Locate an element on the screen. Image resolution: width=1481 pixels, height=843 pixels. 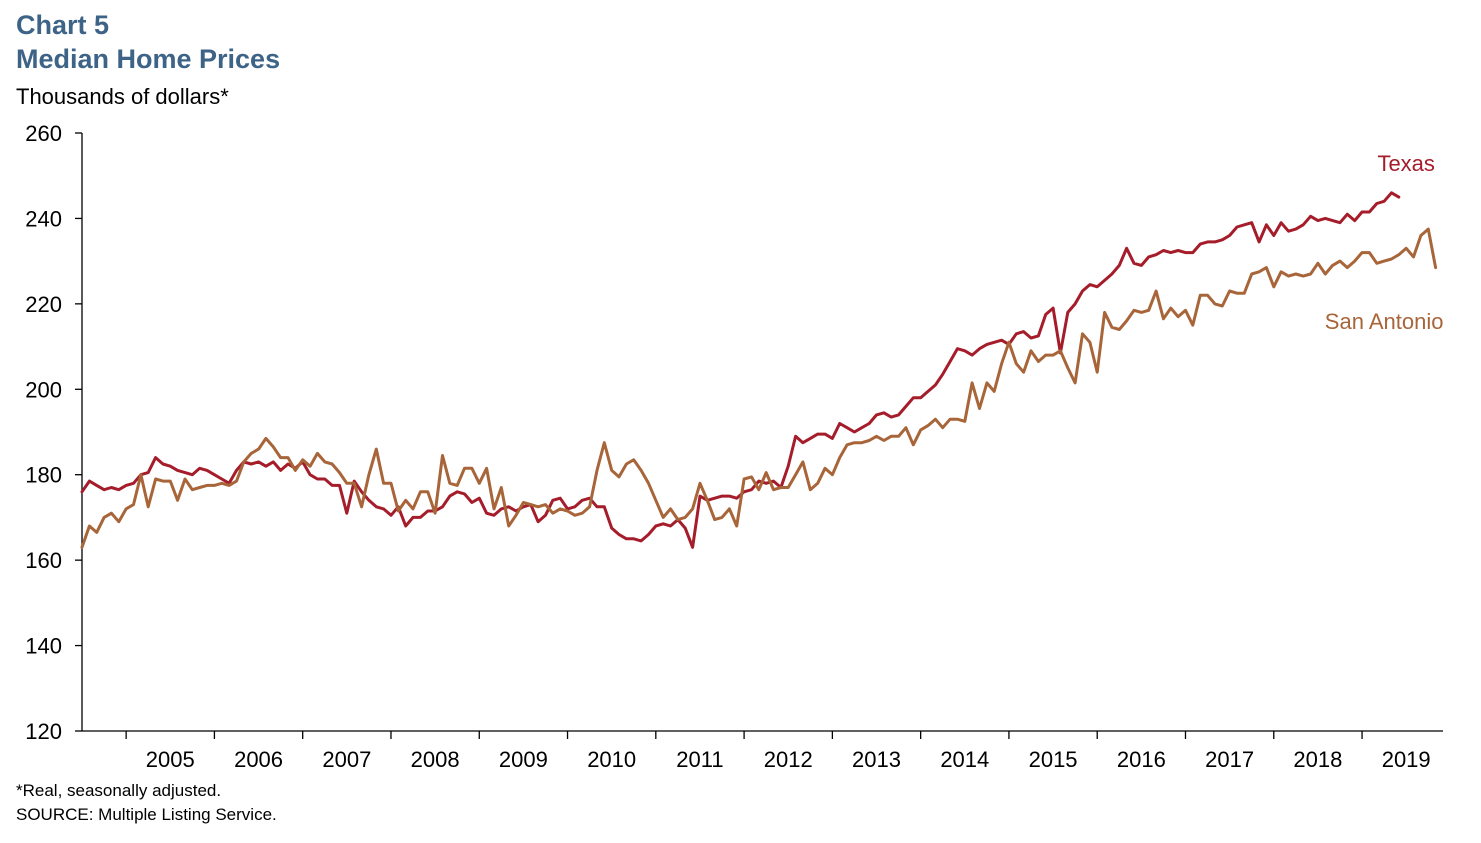
x-tick-label: 2013 is located at coordinates (876, 759).